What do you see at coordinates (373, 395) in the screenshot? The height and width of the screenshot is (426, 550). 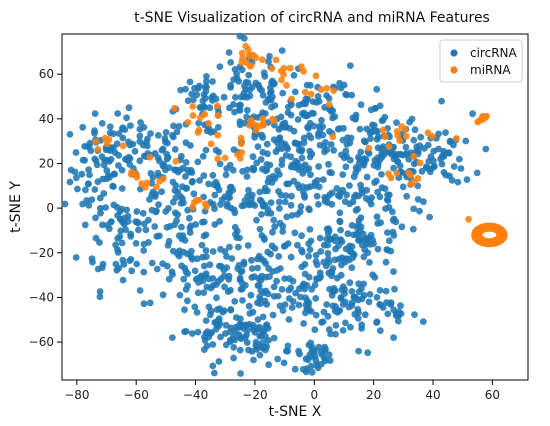 I see `x-tick-label: 20` at bounding box center [373, 395].